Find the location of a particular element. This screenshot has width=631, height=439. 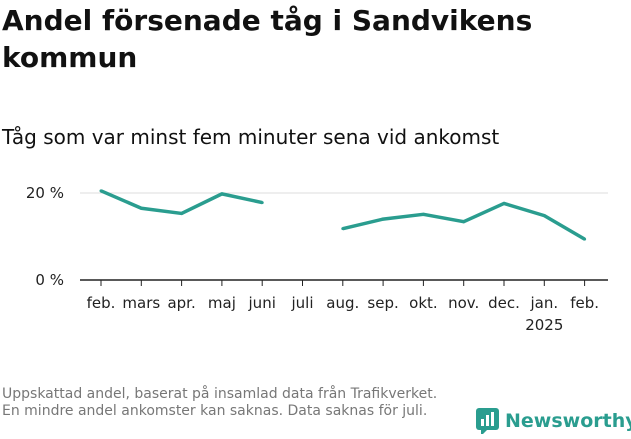

x-tick-label: apr. is located at coordinates (181, 303).